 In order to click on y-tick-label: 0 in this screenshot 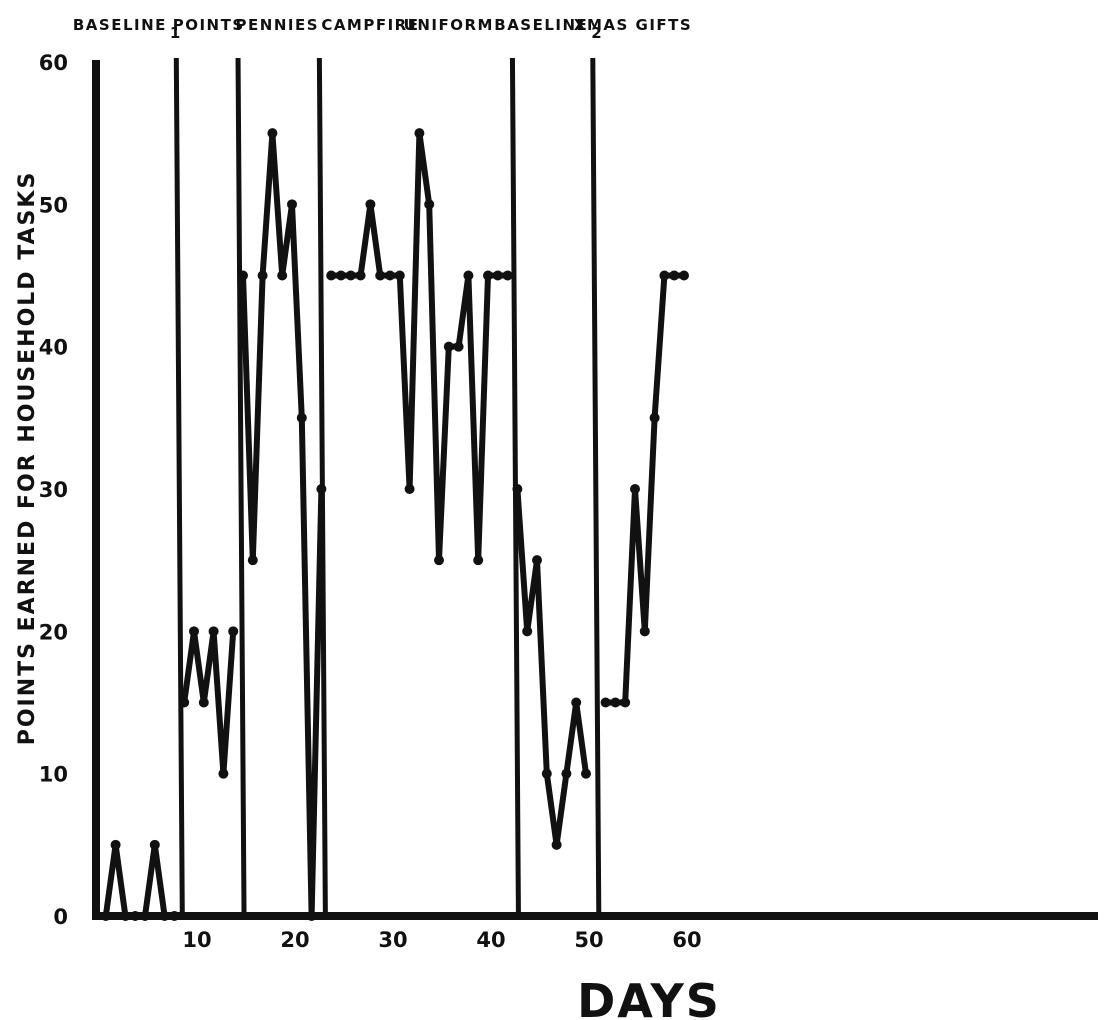, I will do `click(60, 917)`.